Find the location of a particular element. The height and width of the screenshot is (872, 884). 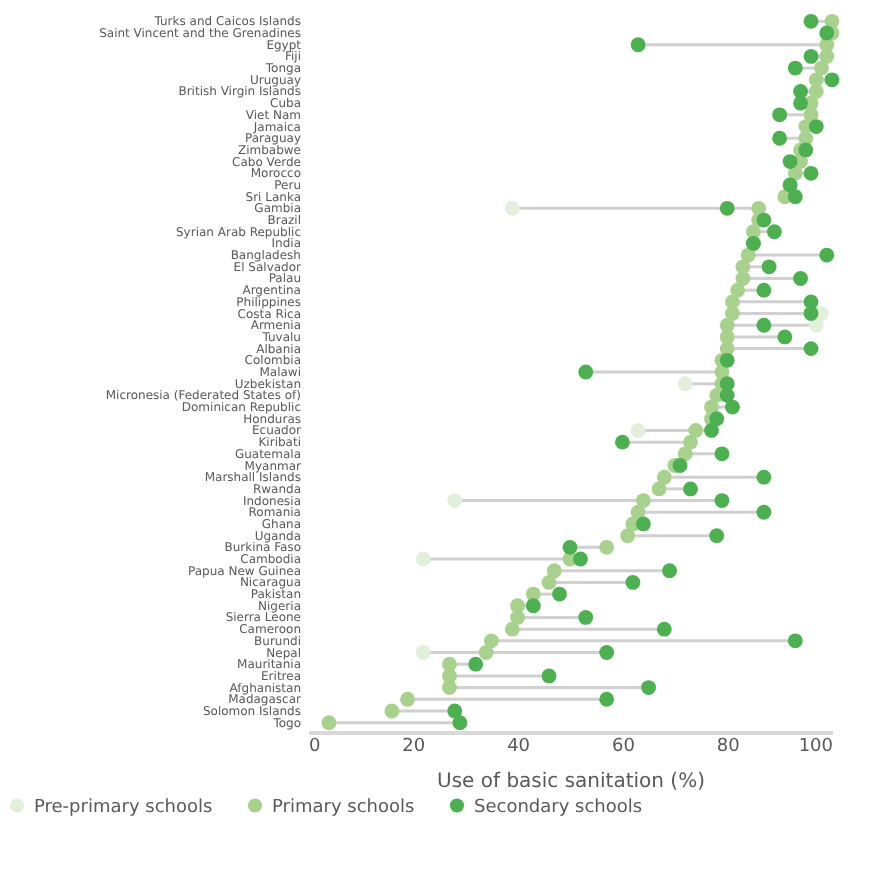

x-tick-label: 0 is located at coordinates (315, 747).